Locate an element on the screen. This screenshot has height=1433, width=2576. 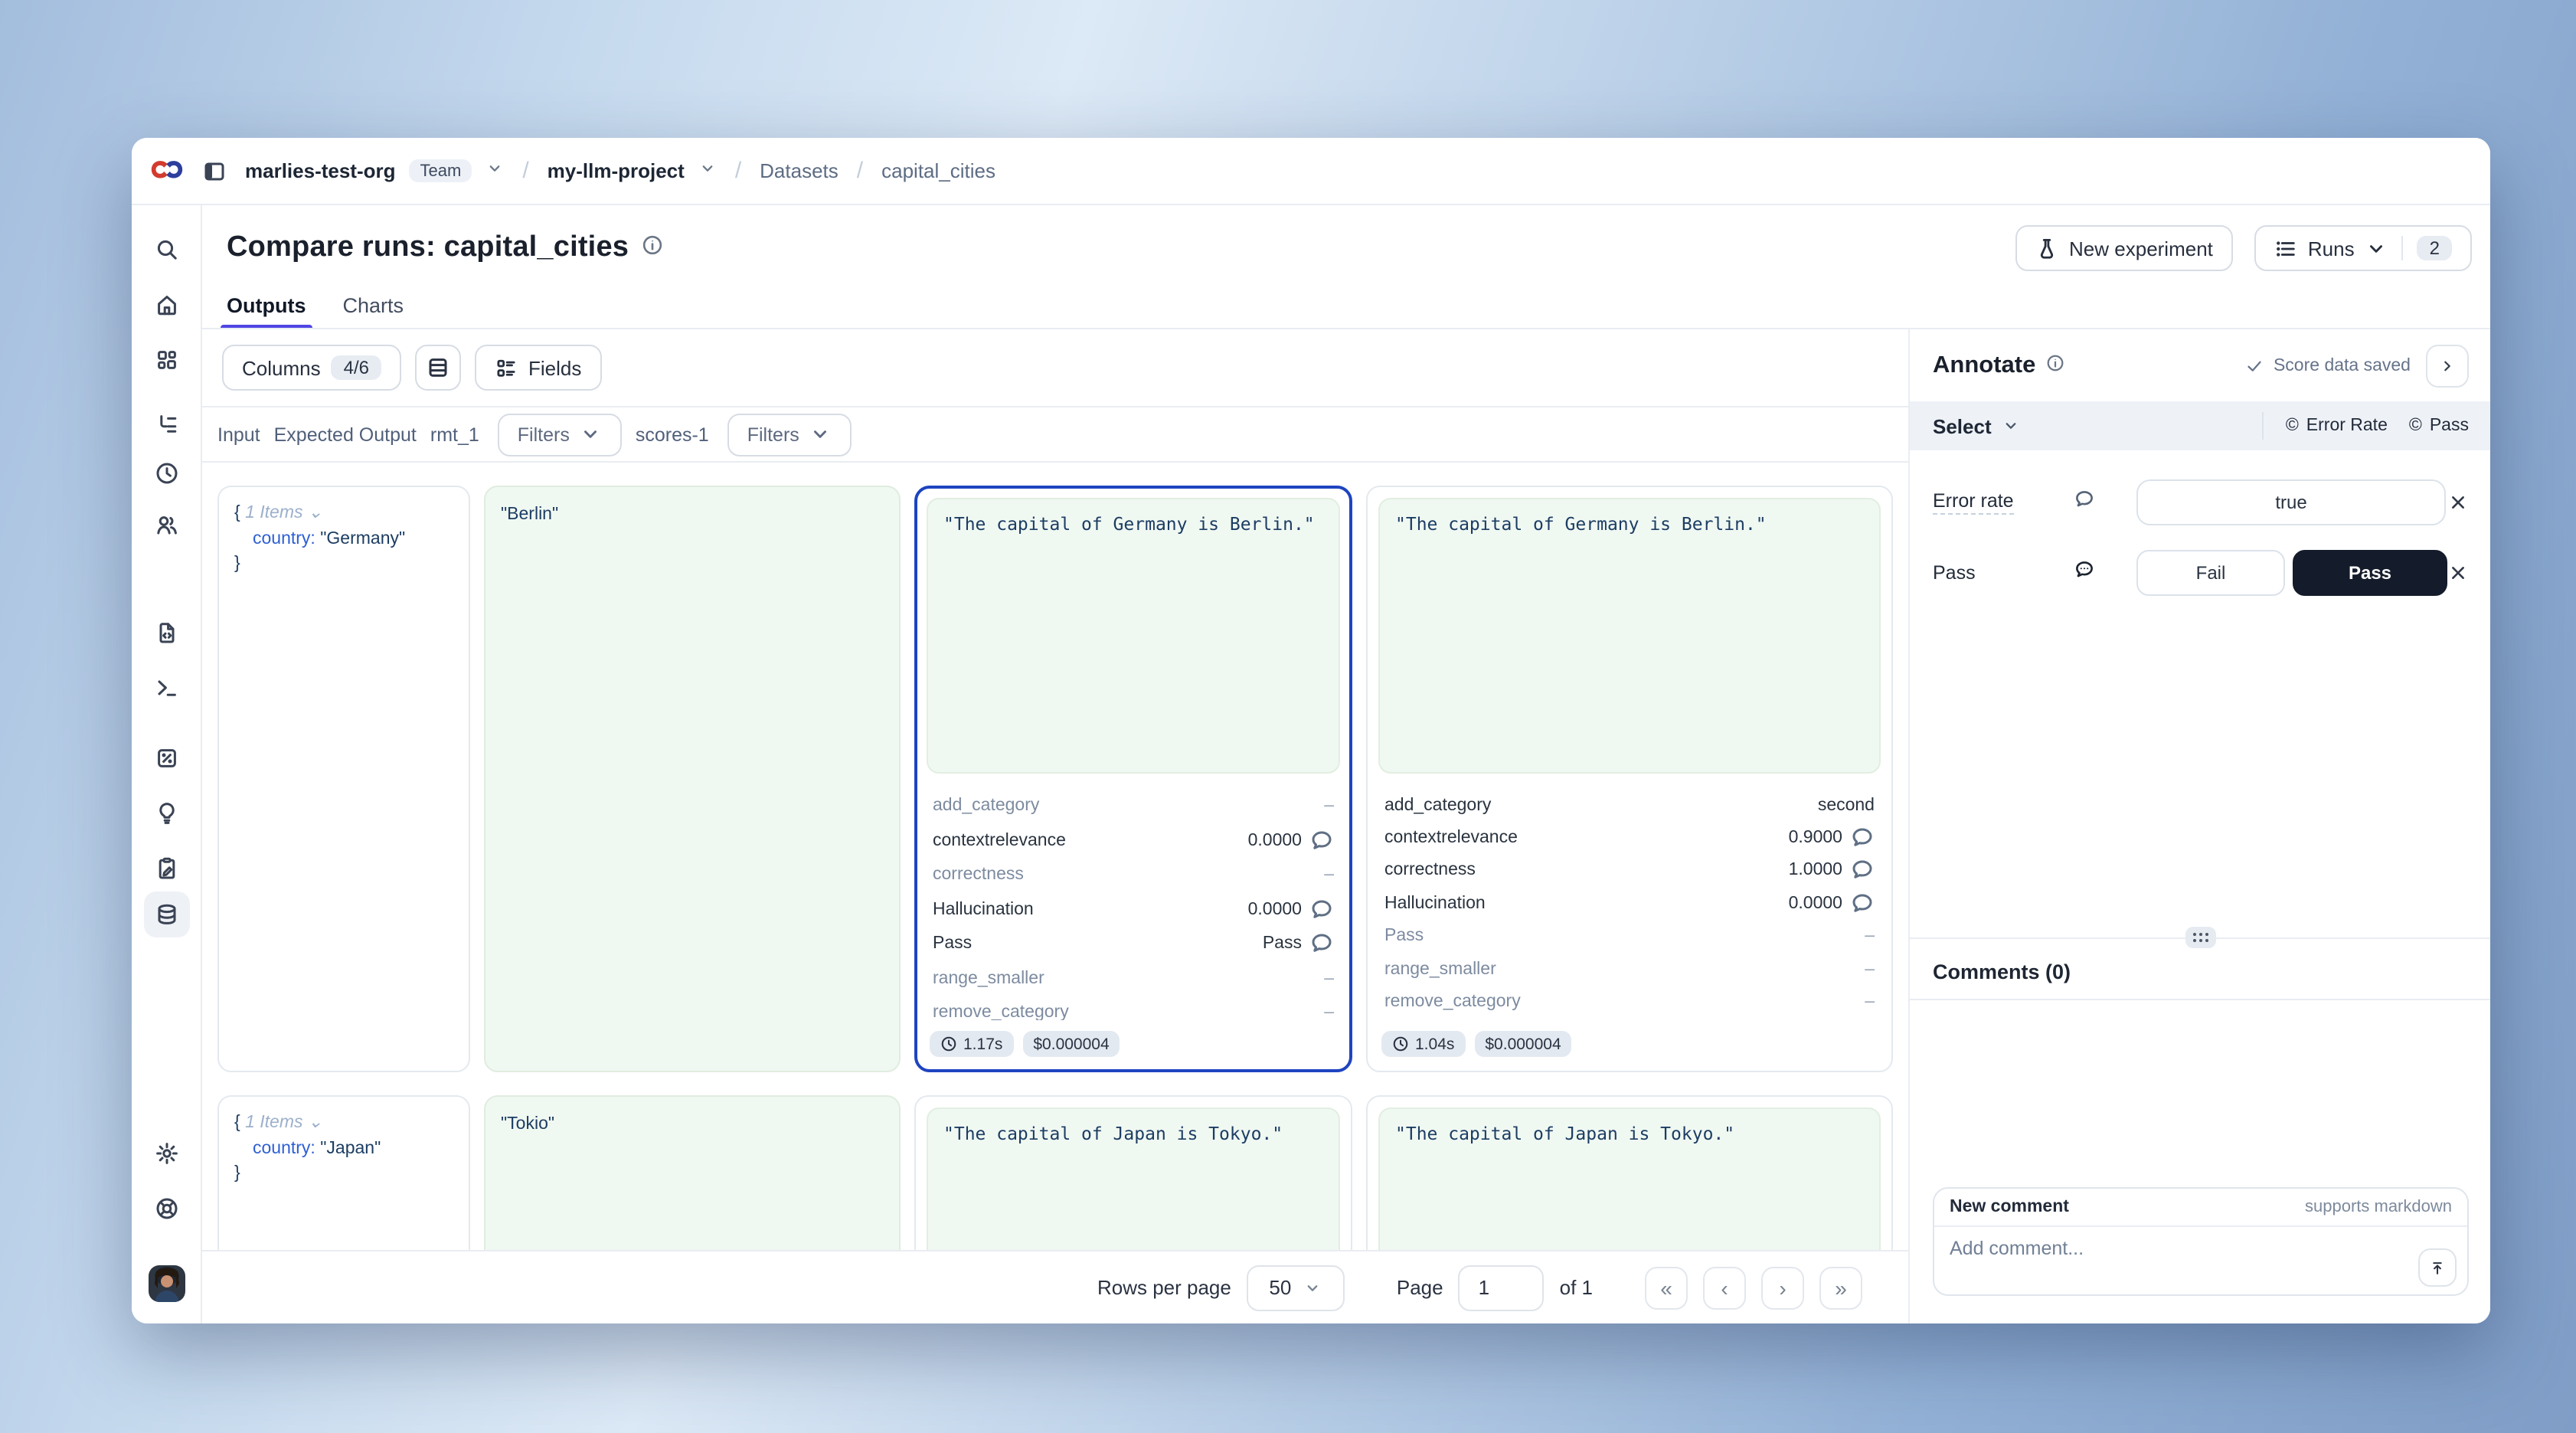
error-rate-value: true is located at coordinates (2291, 502).